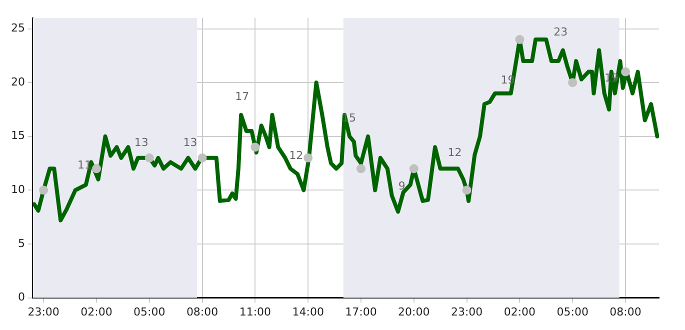 The image size is (685, 330). What do you see at coordinates (361, 311) in the screenshot?
I see `x-tick-label: 17:00` at bounding box center [361, 311].